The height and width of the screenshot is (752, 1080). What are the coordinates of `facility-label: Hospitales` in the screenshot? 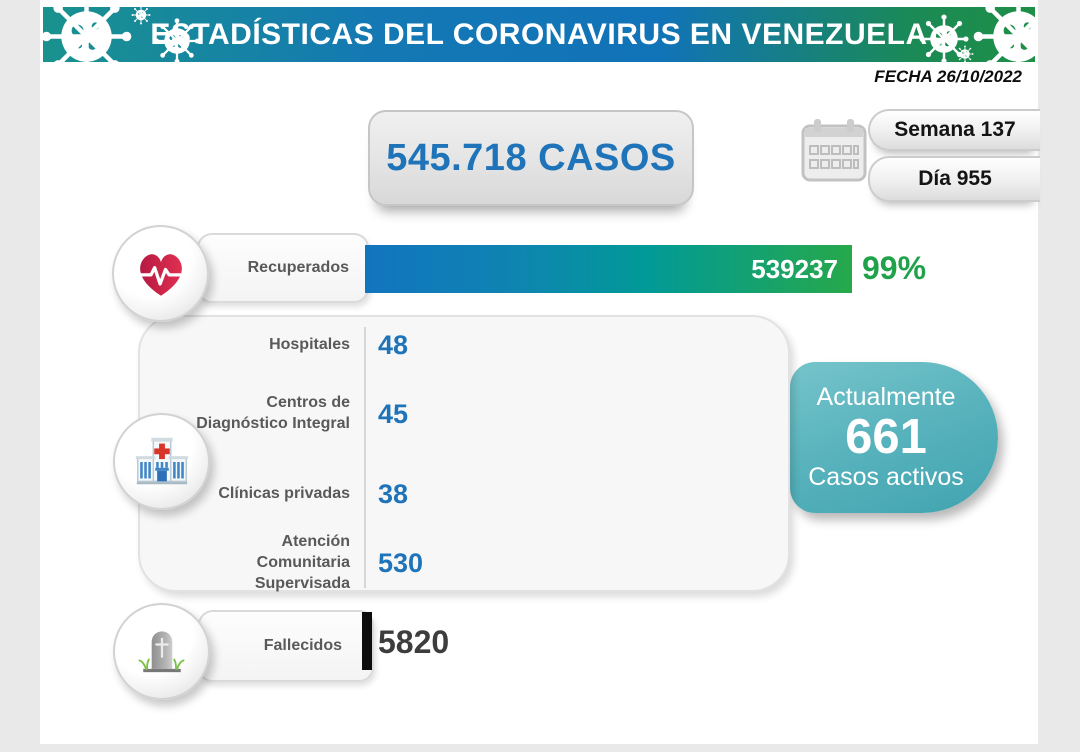 It's located at (309, 344).